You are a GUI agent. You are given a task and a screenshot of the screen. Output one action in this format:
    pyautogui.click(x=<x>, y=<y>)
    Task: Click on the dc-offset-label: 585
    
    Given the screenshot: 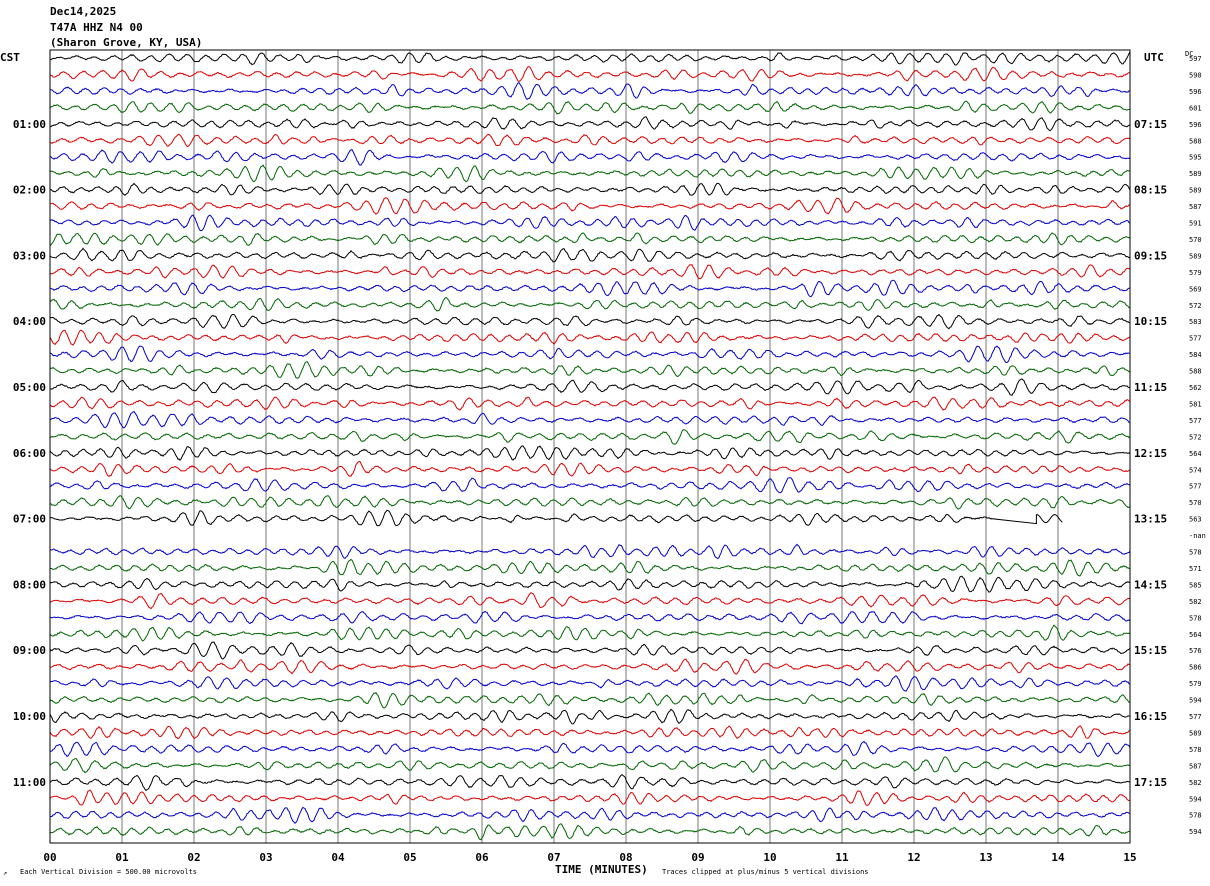 What is the action you would take?
    pyautogui.click(x=1195, y=585)
    